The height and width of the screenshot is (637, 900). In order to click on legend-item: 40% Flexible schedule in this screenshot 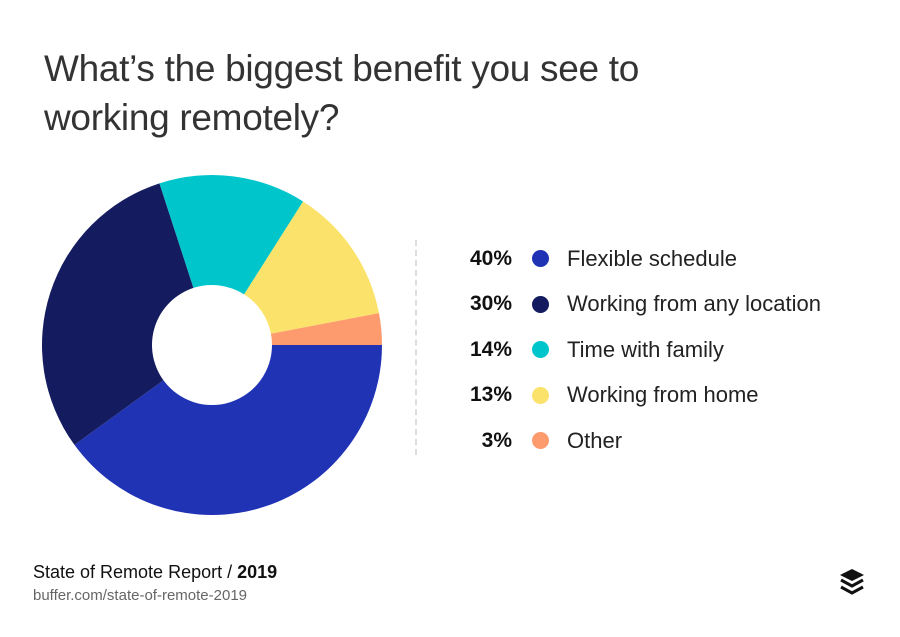, I will do `click(625, 259)`.